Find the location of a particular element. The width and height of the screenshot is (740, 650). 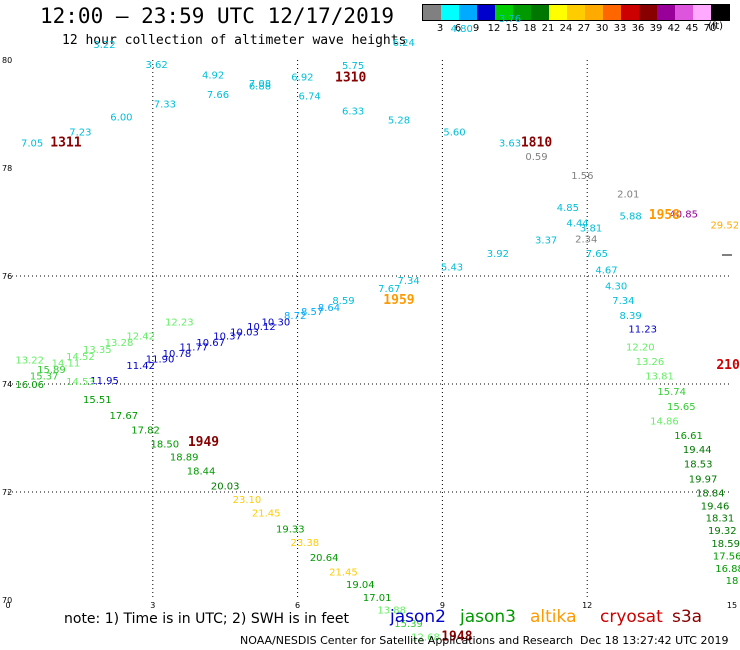

wave-height-reading: 3.92 is located at coordinates (498, 254).